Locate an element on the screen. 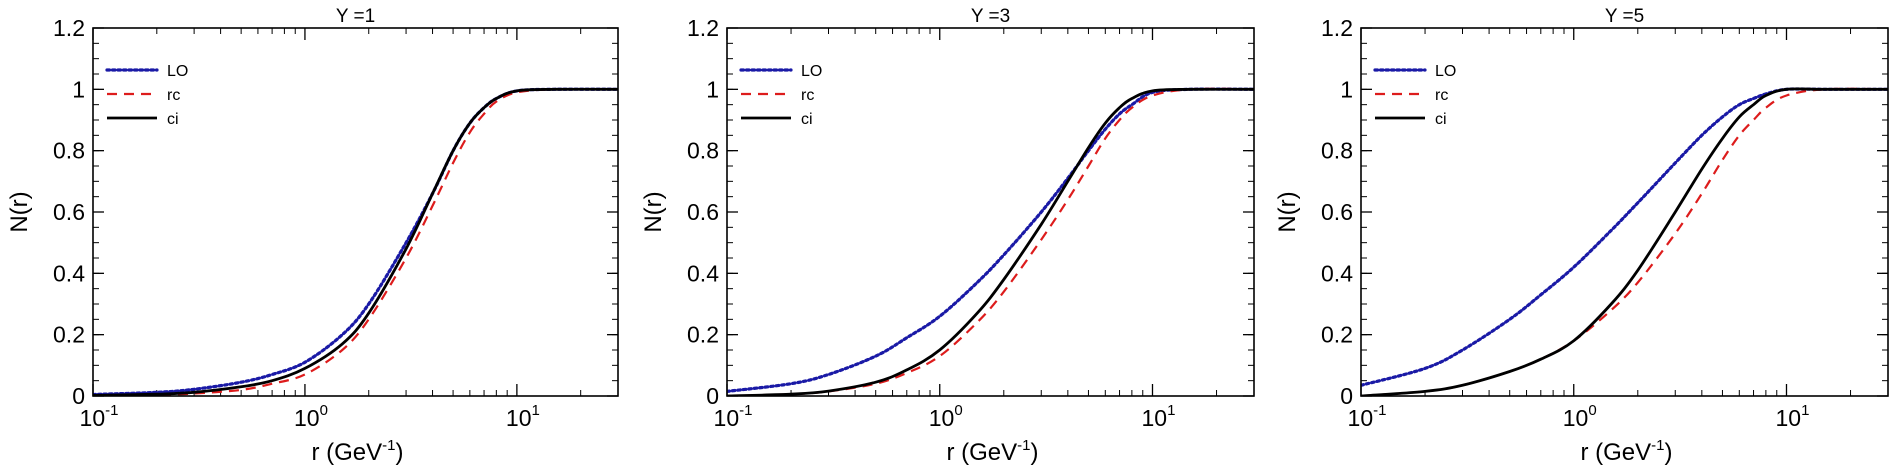 Image resolution: width=1890 pixels, height=470 pixels. chart-title: Y =1 is located at coordinates (355, 16).